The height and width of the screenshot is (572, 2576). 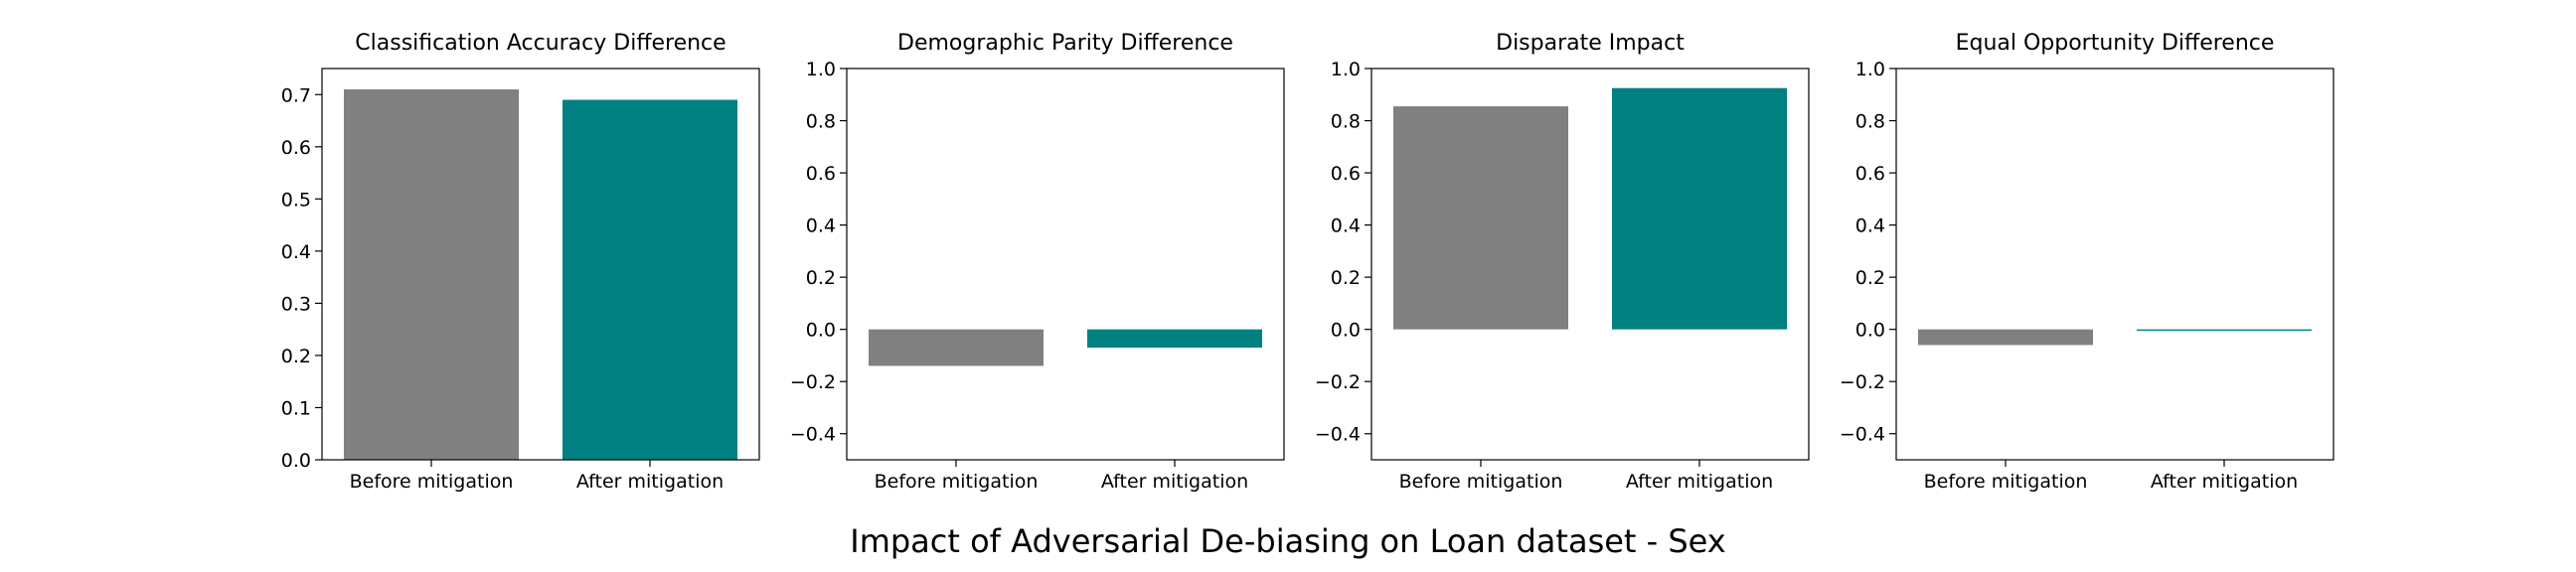 I want to click on subplot-title: Equal Opportunity Difference, so click(x=2115, y=44).